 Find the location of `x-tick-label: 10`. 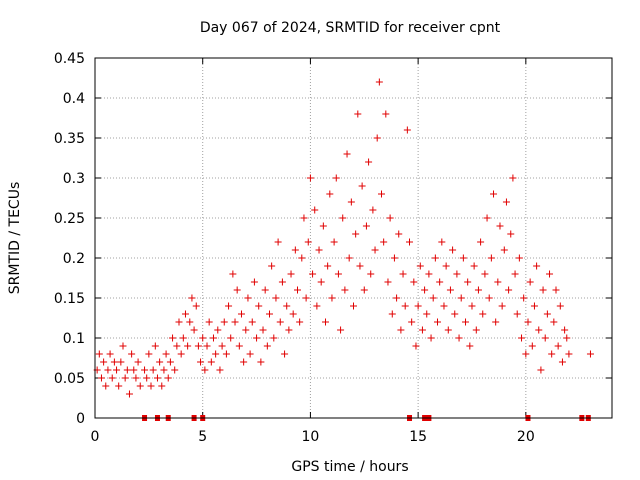

x-tick-label: 10 is located at coordinates (311, 437).